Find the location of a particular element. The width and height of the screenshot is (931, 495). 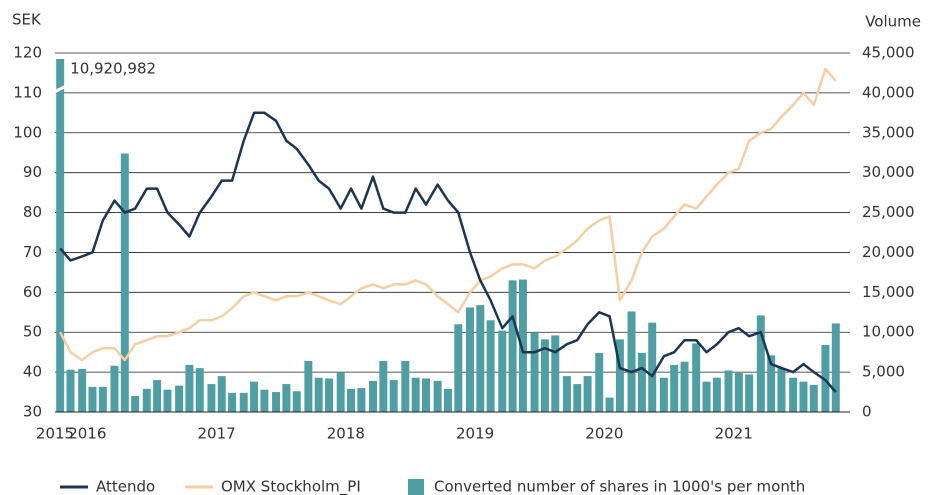

y-tick-label: 40 is located at coordinates (32, 372).